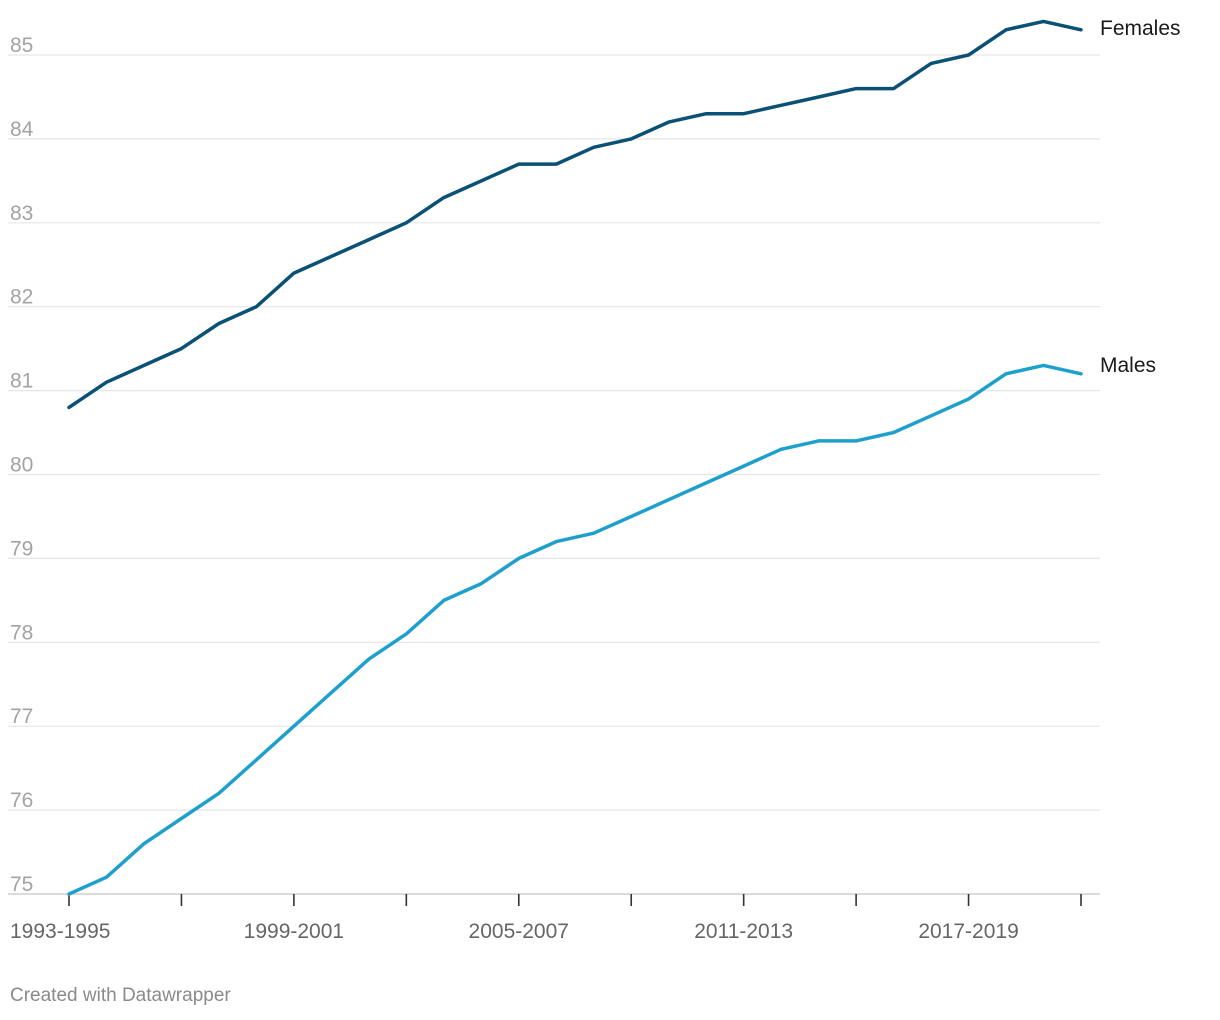 This screenshot has width=1220, height=1020. I want to click on y-tick-label-80: 80, so click(21, 465).